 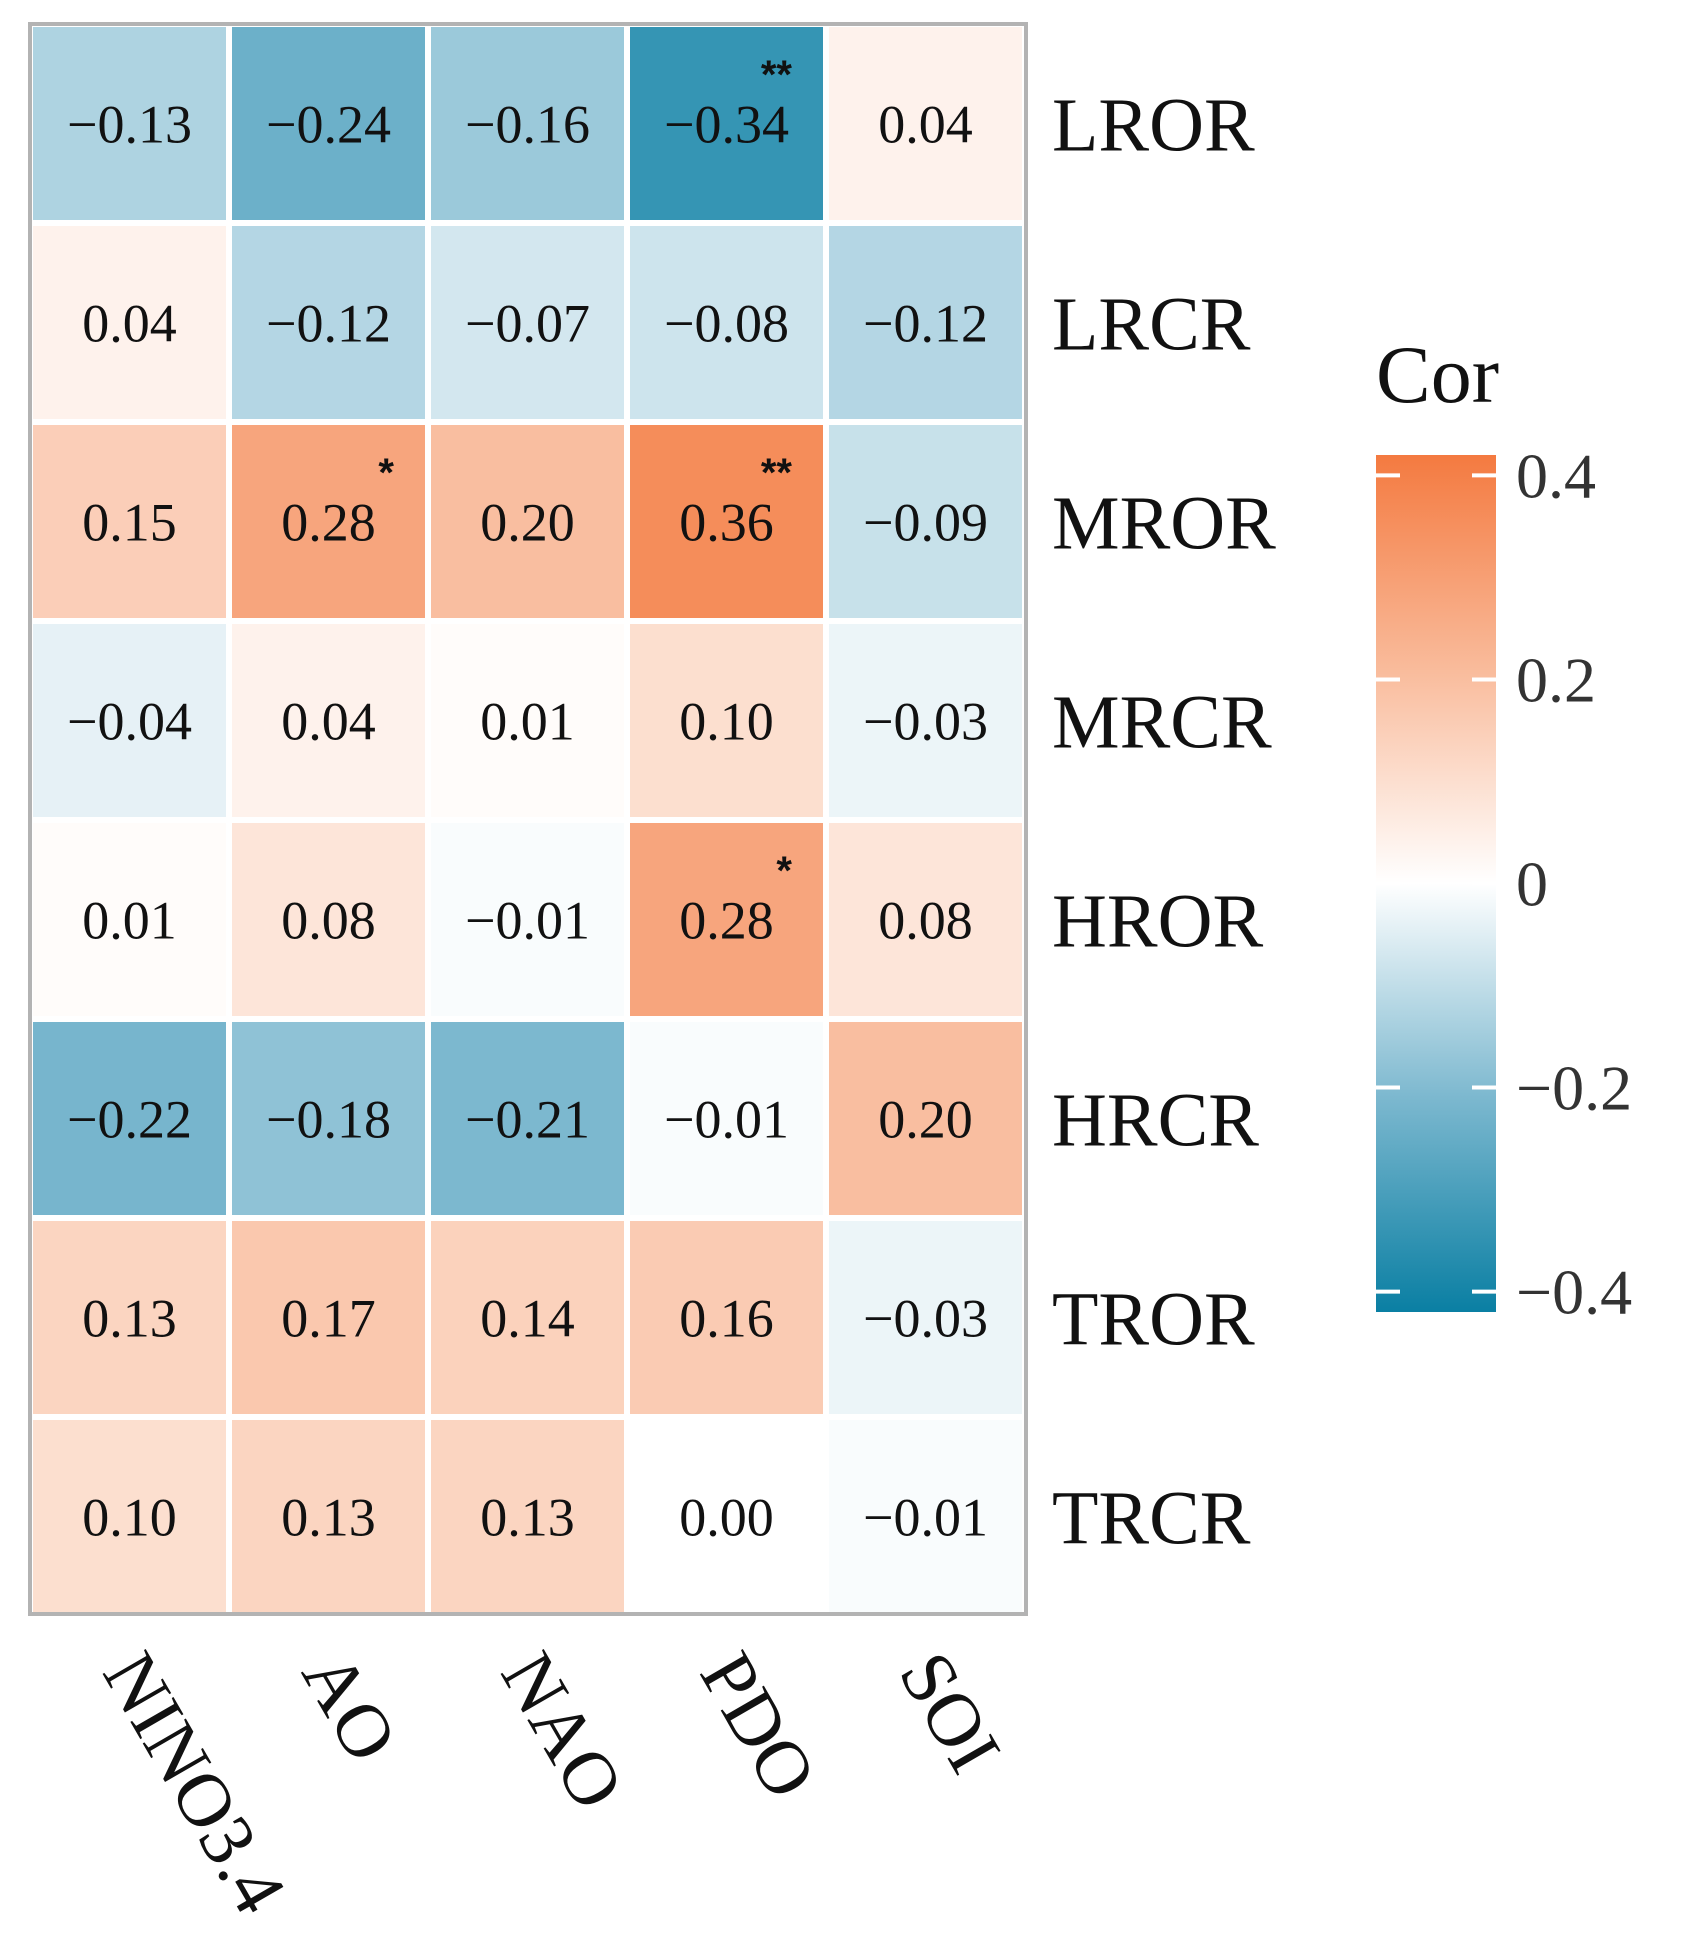 What do you see at coordinates (1574, 1292) in the screenshot?
I see `legend-tick-label: −0.4` at bounding box center [1574, 1292].